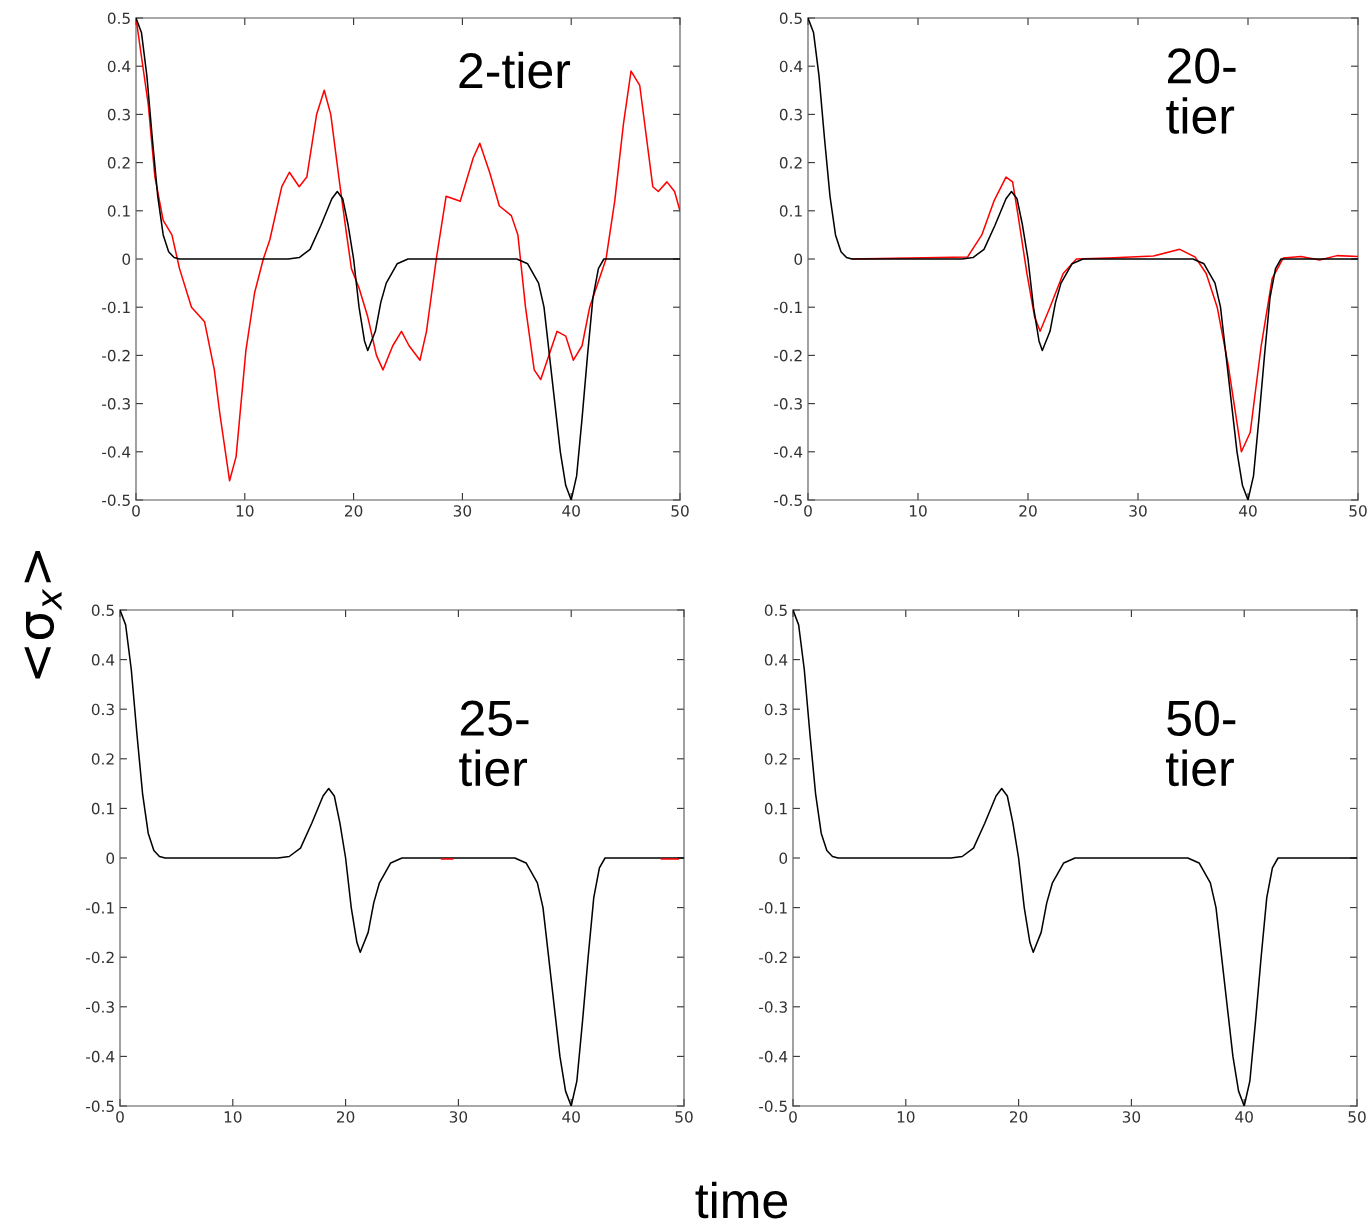 This screenshot has height=1229, width=1370. Describe the element at coordinates (1201, 91) in the screenshot. I see `annotation: 20- tier` at that location.